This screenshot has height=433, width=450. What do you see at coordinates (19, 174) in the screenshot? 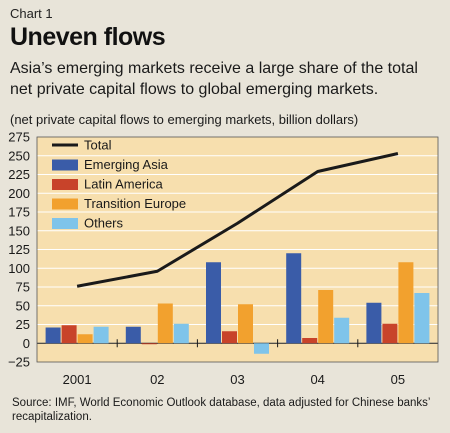
I see `y-tick-label: 225` at bounding box center [19, 174].